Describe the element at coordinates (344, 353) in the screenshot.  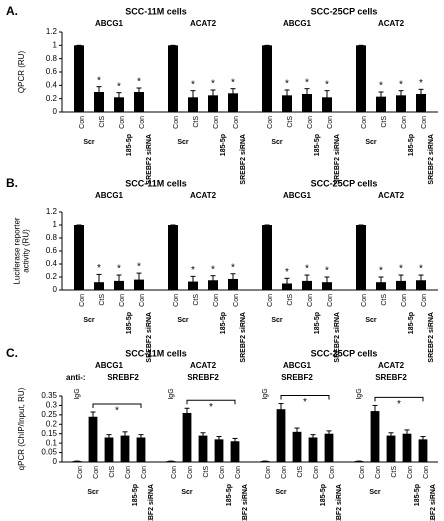
I see `cell-line-title: SCC-25CP cells` at that location.